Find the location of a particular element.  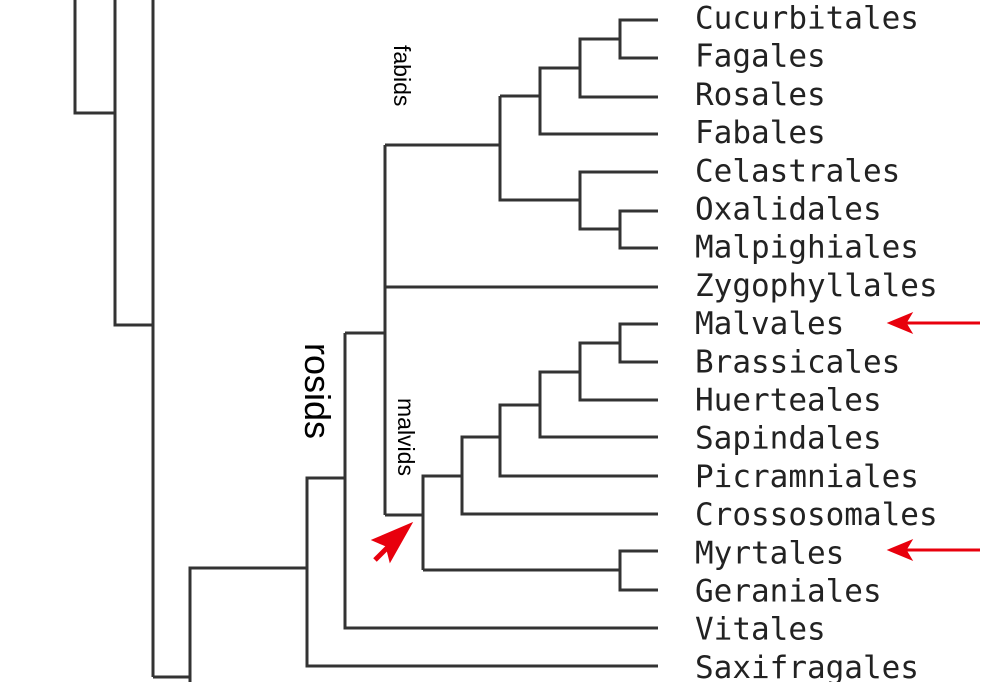

leaf-label: Rosales is located at coordinates (760, 95).